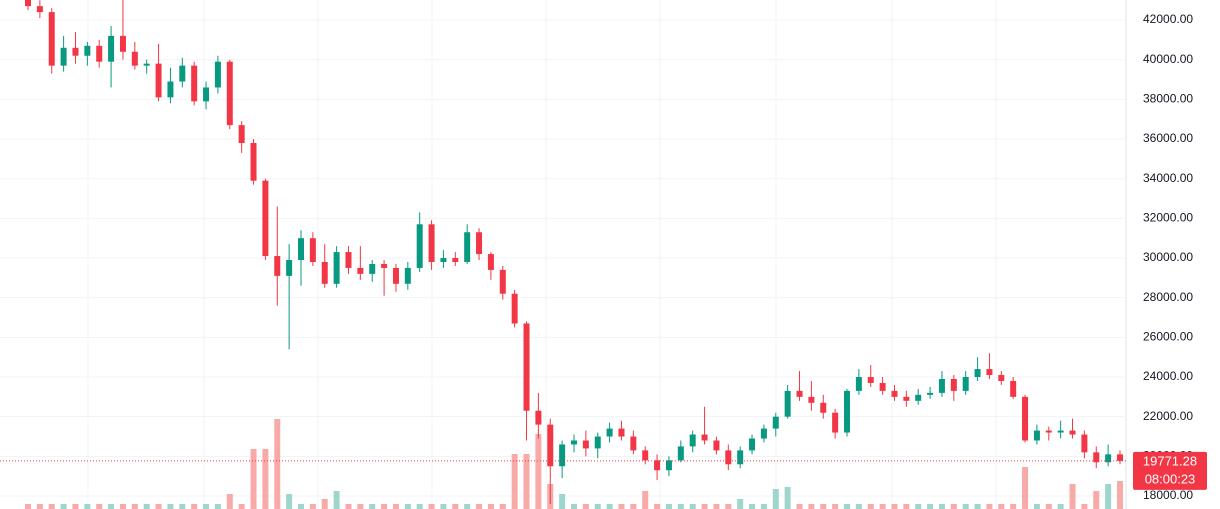  What do you see at coordinates (1168, 257) in the screenshot?
I see `y-tick-label: 30000.00` at bounding box center [1168, 257].